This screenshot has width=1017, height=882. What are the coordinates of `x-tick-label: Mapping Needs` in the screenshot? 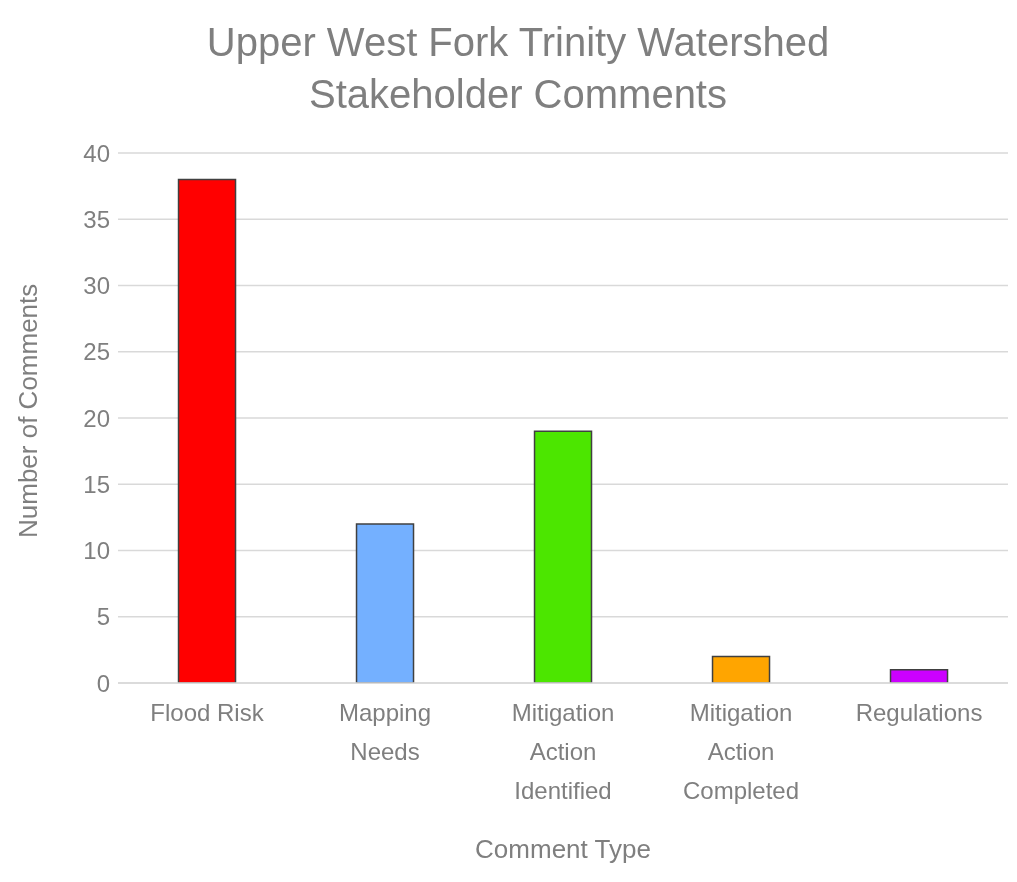 It's located at (385, 732).